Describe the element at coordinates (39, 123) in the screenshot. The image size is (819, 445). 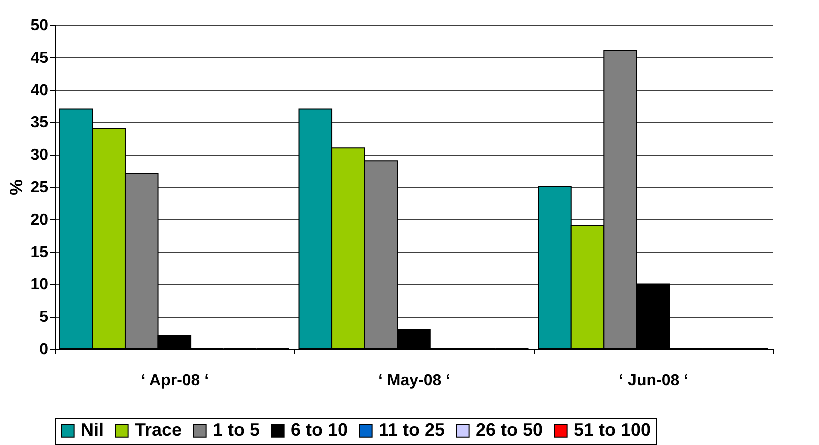
I see `y-tick-label: 35` at that location.